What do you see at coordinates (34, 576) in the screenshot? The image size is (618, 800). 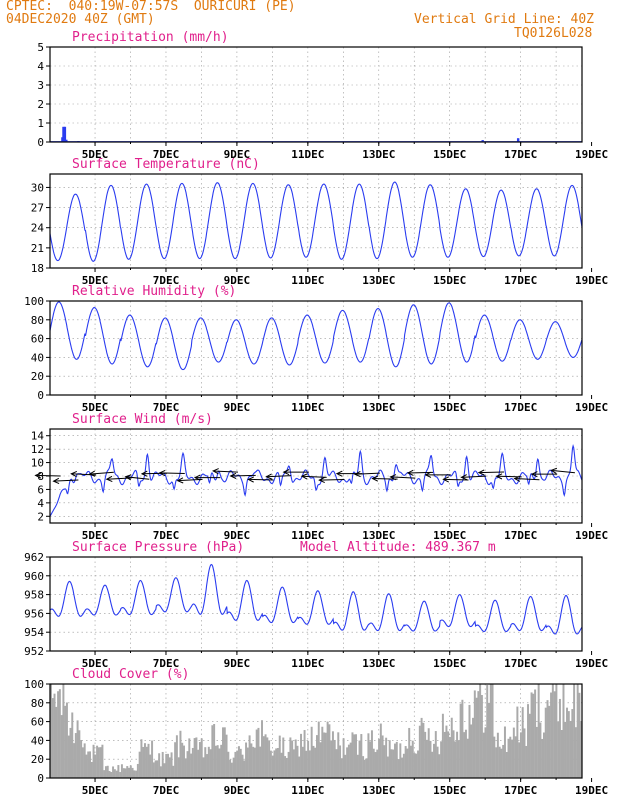 I see `pressure-ytick-label: 960` at bounding box center [34, 576].